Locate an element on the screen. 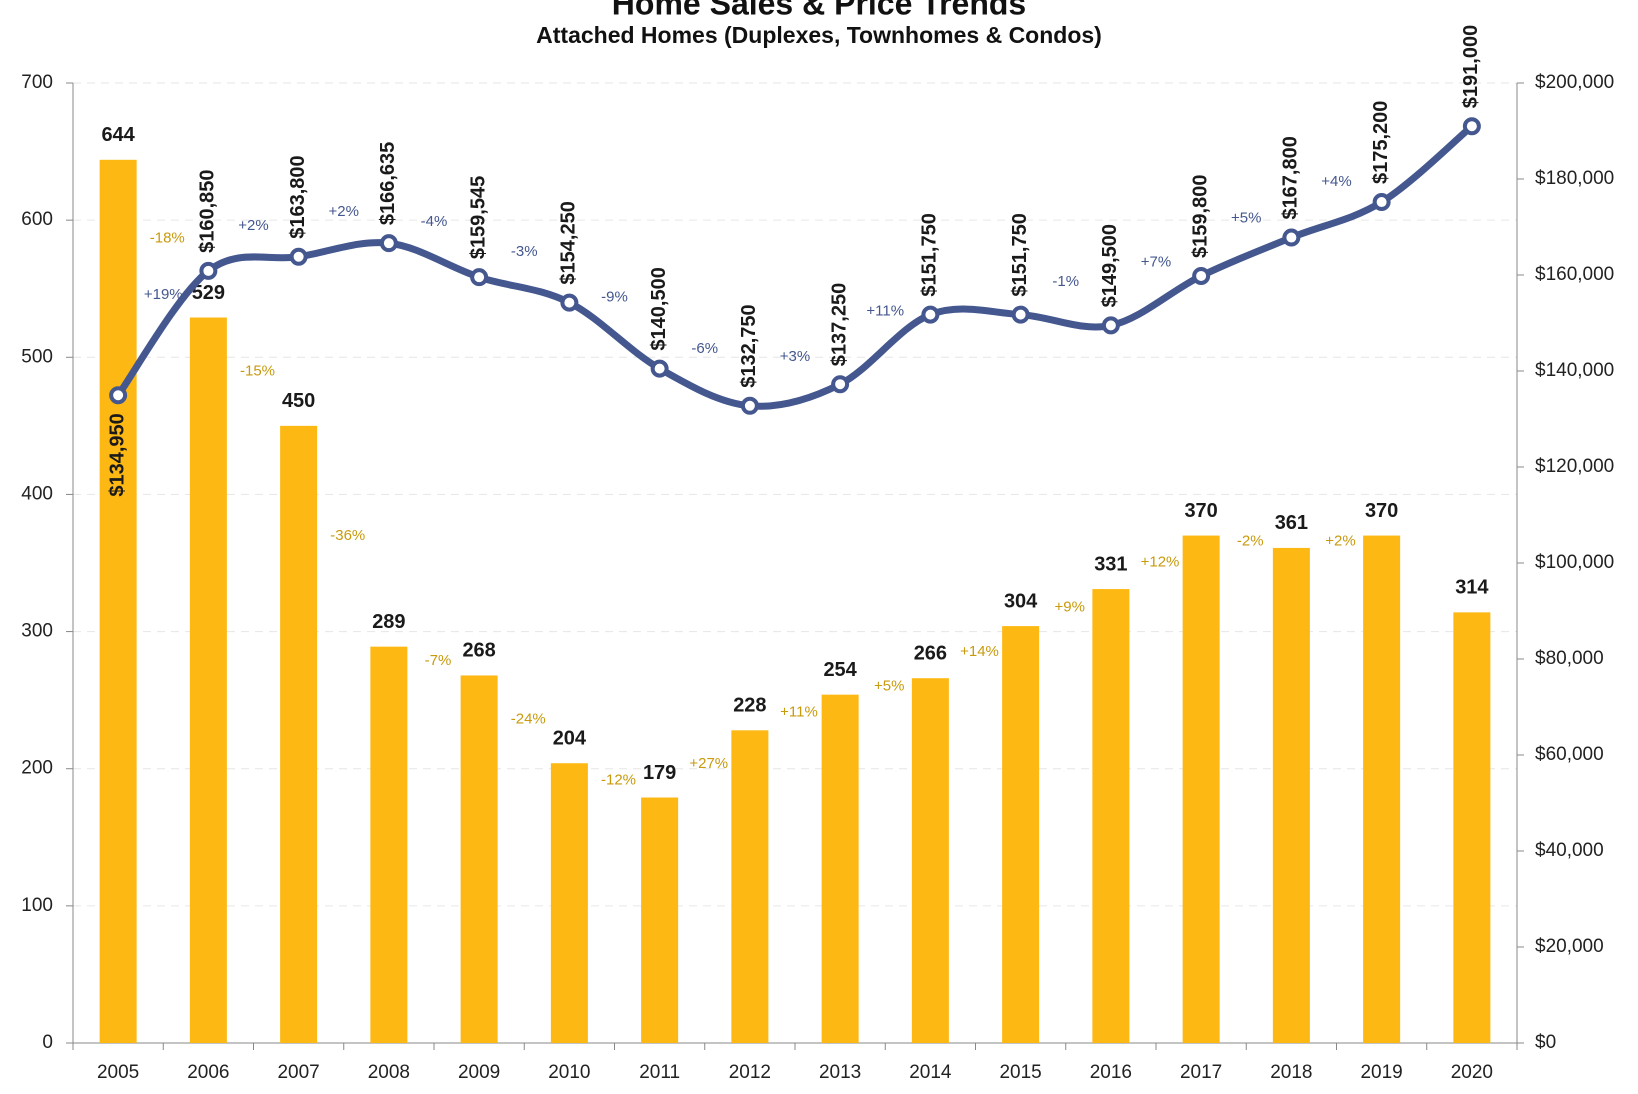 The height and width of the screenshot is (1094, 1638). bar-change-label: -18% is located at coordinates (167, 238).